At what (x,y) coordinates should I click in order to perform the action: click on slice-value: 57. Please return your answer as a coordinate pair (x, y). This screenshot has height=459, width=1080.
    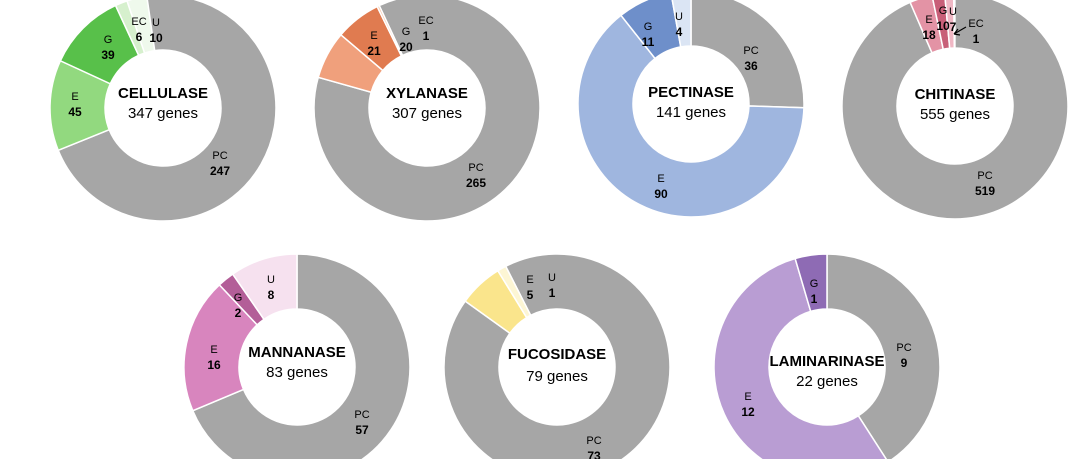
    Looking at the image, I should click on (362, 430).